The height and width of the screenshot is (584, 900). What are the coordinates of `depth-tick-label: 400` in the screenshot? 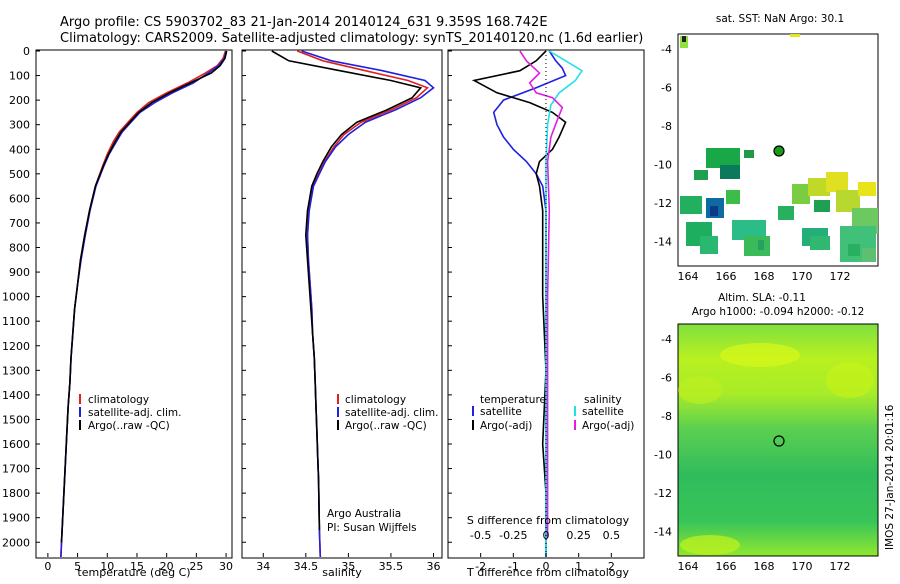 It's located at (19, 149).